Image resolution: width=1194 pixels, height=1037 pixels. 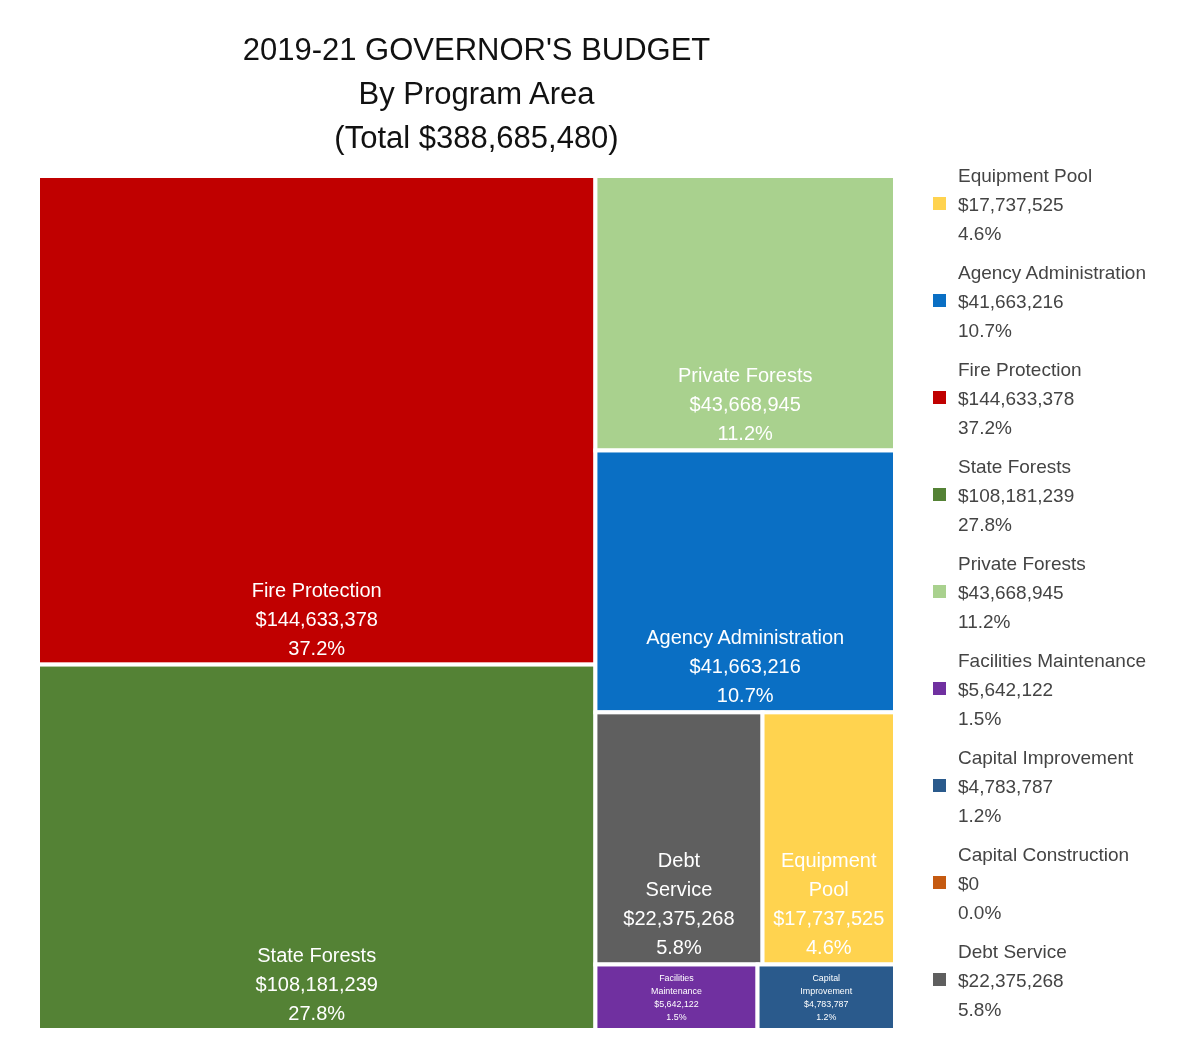 I want to click on data-label: $5,642,122 1.5%, so click(x=676, y=1010).